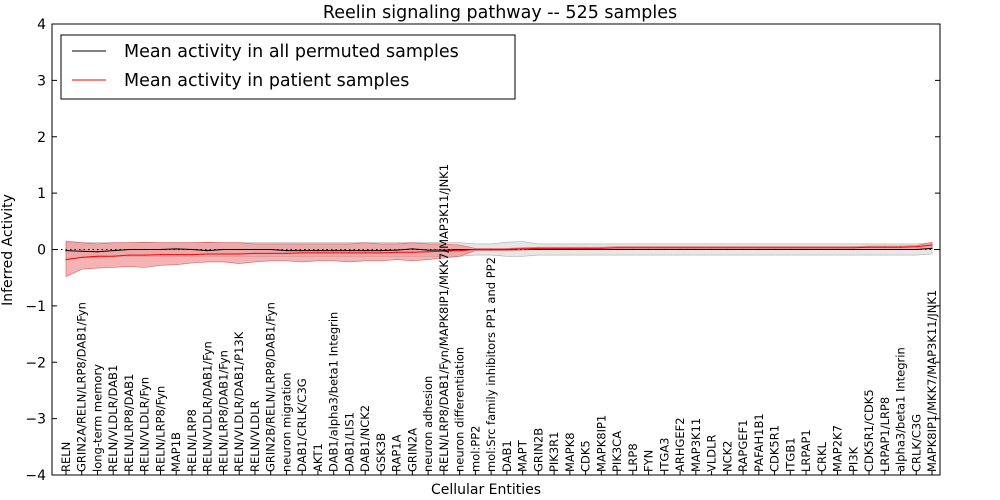 The image size is (1000, 500). Describe the element at coordinates (239, 401) in the screenshot. I see `x-tick-label: RELN/VLDLR/DAB1/P13K` at that location.